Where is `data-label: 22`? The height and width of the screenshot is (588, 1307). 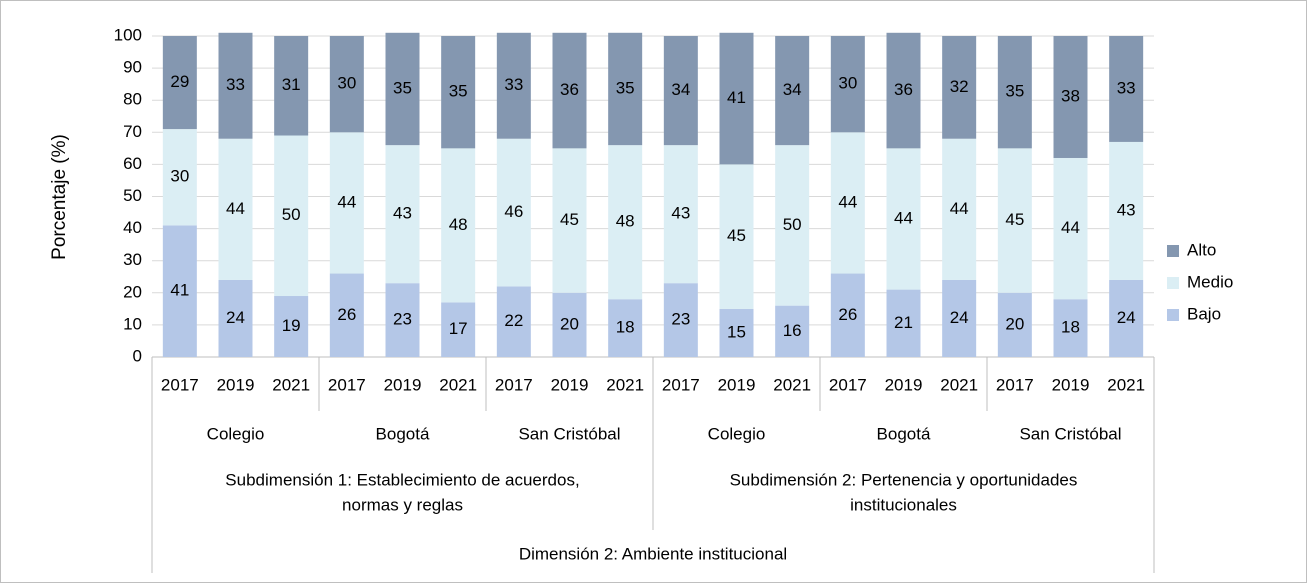
data-label: 22 is located at coordinates (513, 320).